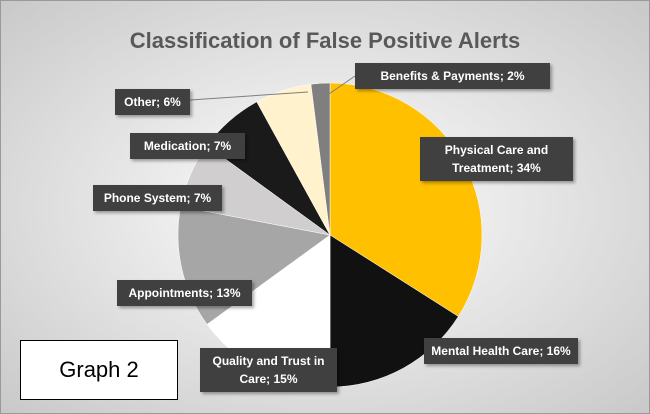 The image size is (650, 414). I want to click on data-label: Physical Care and Treatment; 34%, so click(496, 159).